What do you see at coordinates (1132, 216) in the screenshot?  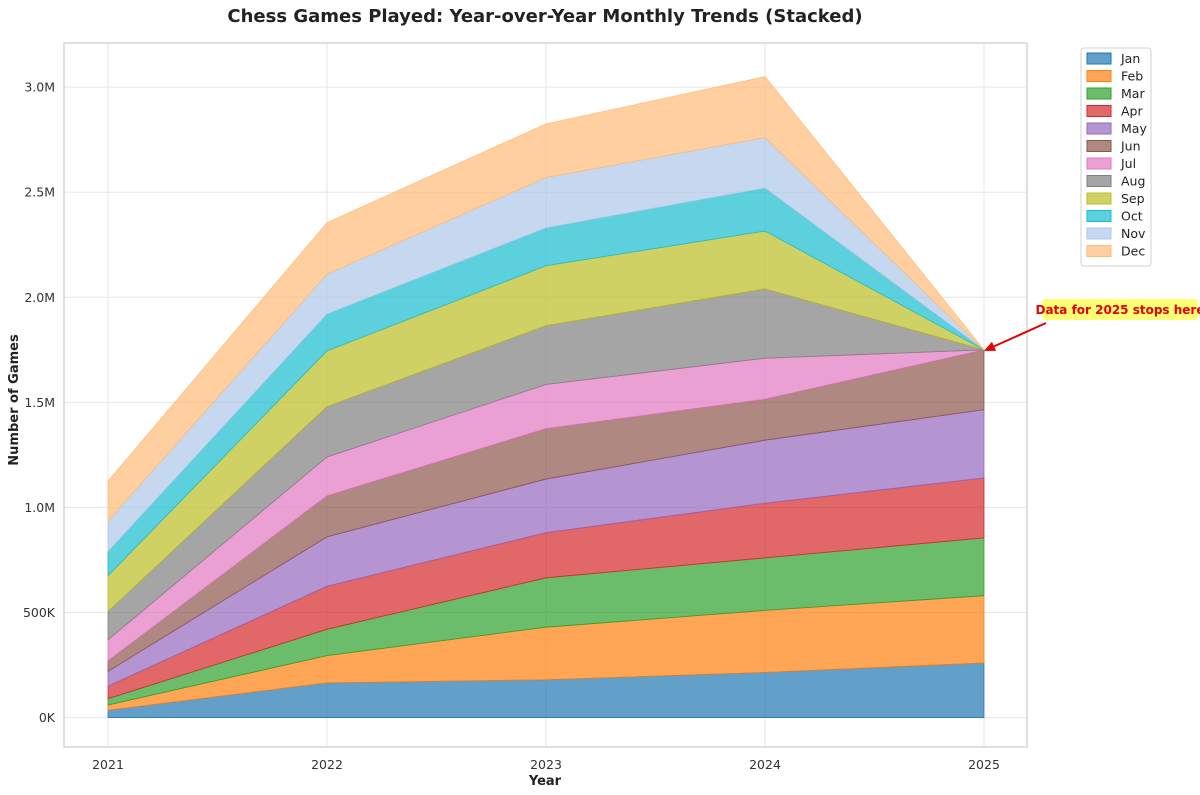 I see `legend-label-oct: Oct` at bounding box center [1132, 216].